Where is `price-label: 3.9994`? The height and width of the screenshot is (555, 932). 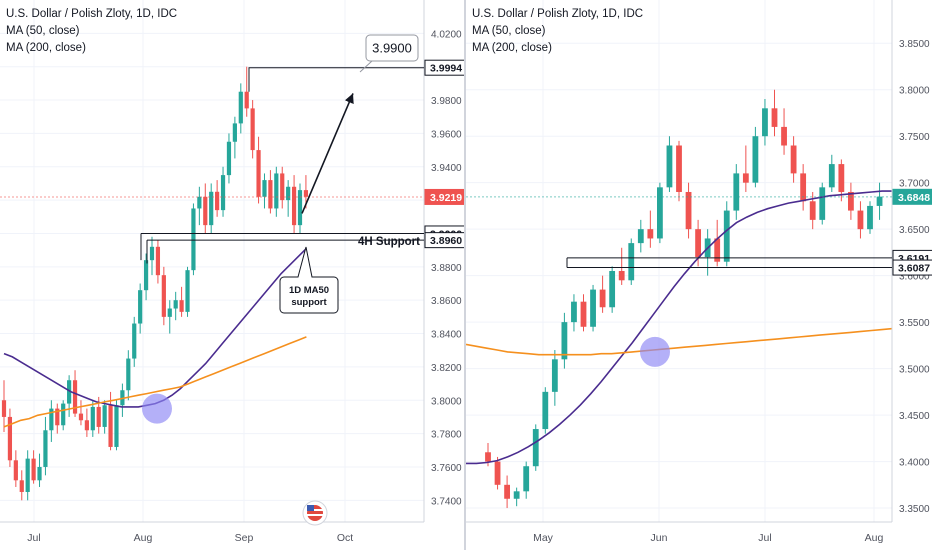
price-label: 3.9994 is located at coordinates (446, 69).